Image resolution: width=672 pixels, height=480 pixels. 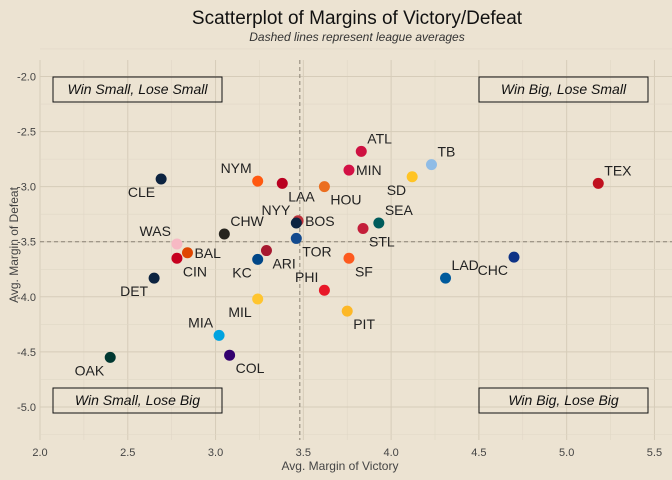 I want to click on y-tick-label: -4.5, so click(x=26, y=353).